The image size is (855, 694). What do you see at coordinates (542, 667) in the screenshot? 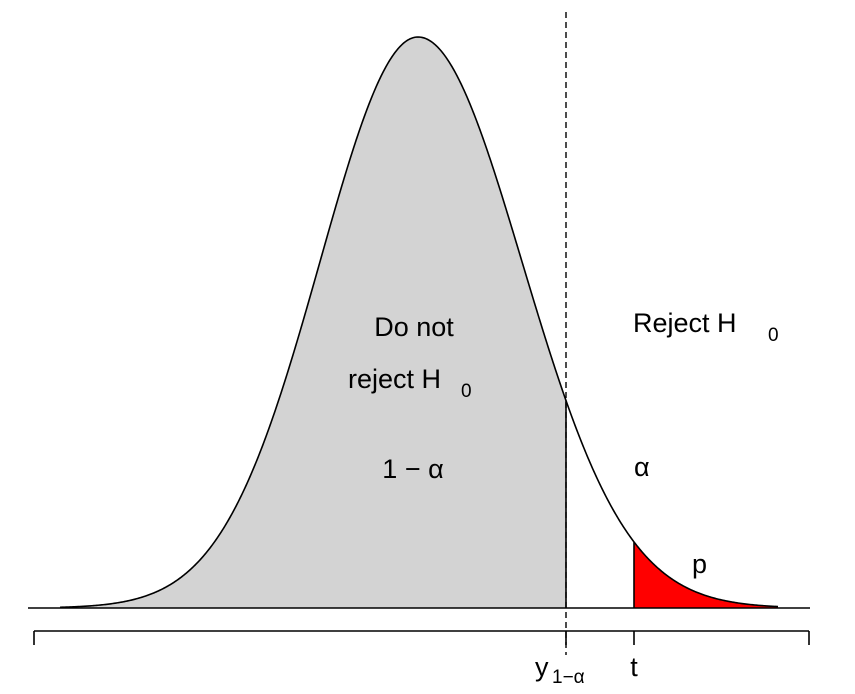
I see `critical-value-label: y` at bounding box center [542, 667].